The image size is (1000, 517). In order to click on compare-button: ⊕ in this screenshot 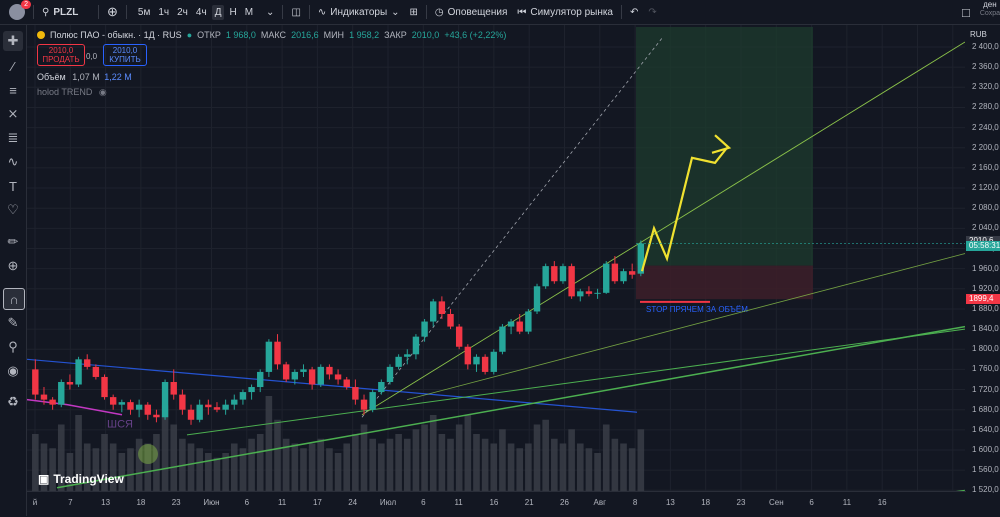, I will do `click(112, 12)`.